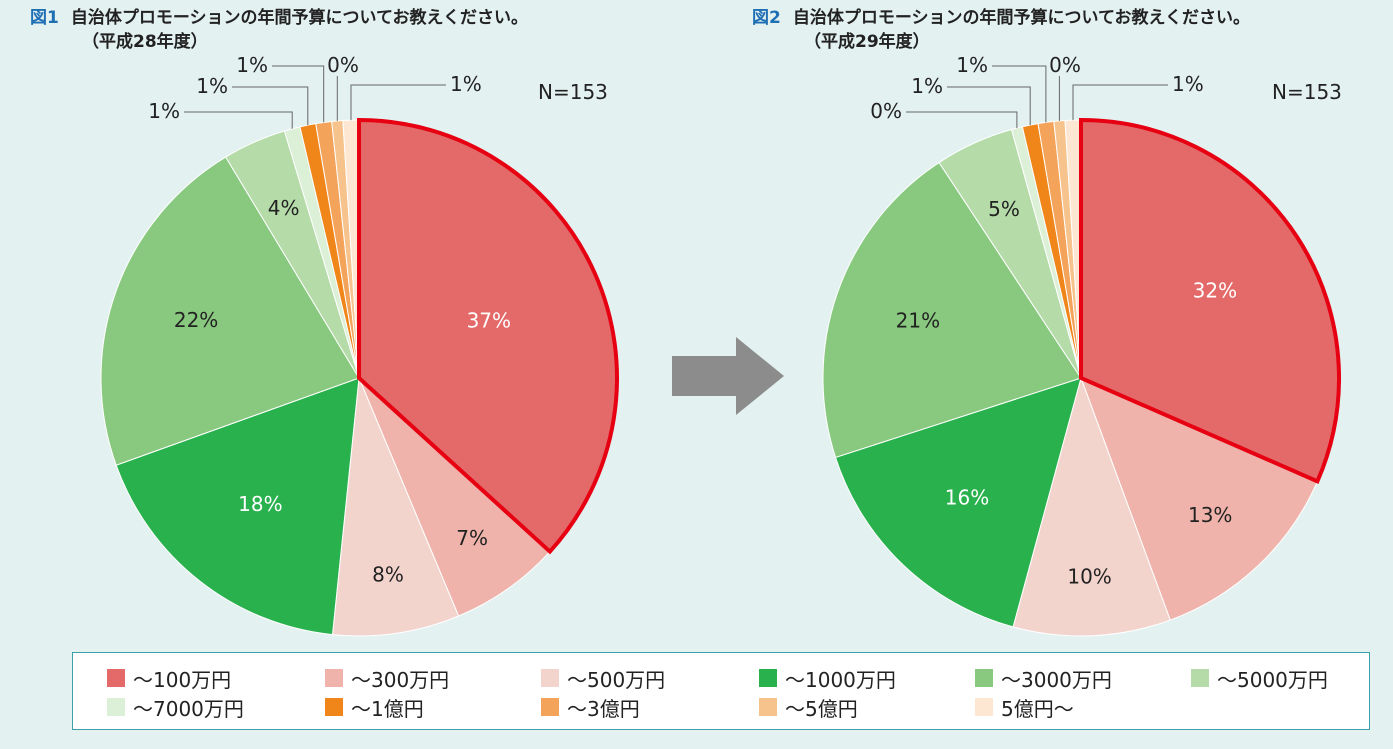 This screenshot has width=1393, height=749. What do you see at coordinates (1001, 30) in the screenshot?
I see `figure-2-title: 図2 自治体プロモーションの年間予算についてお教えください。 （平成29年度）` at bounding box center [1001, 30].